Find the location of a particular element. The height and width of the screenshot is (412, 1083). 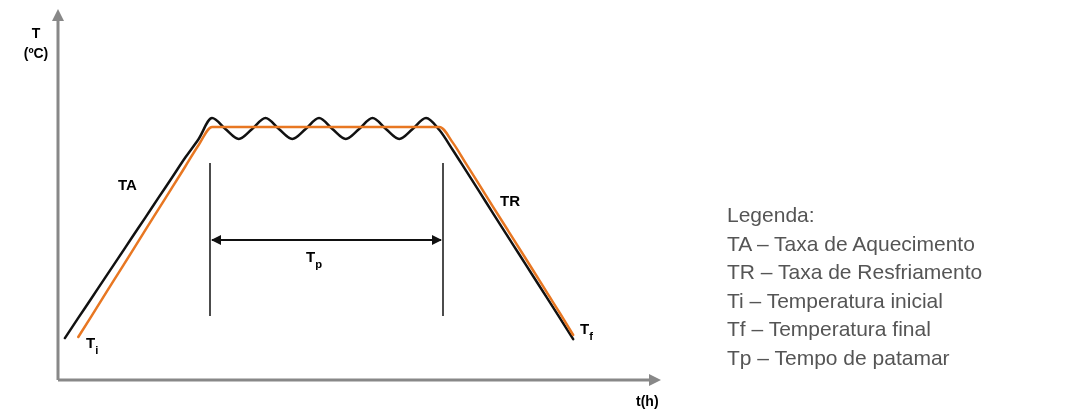

text: Tf – Temperatura final is located at coordinates (829, 329).